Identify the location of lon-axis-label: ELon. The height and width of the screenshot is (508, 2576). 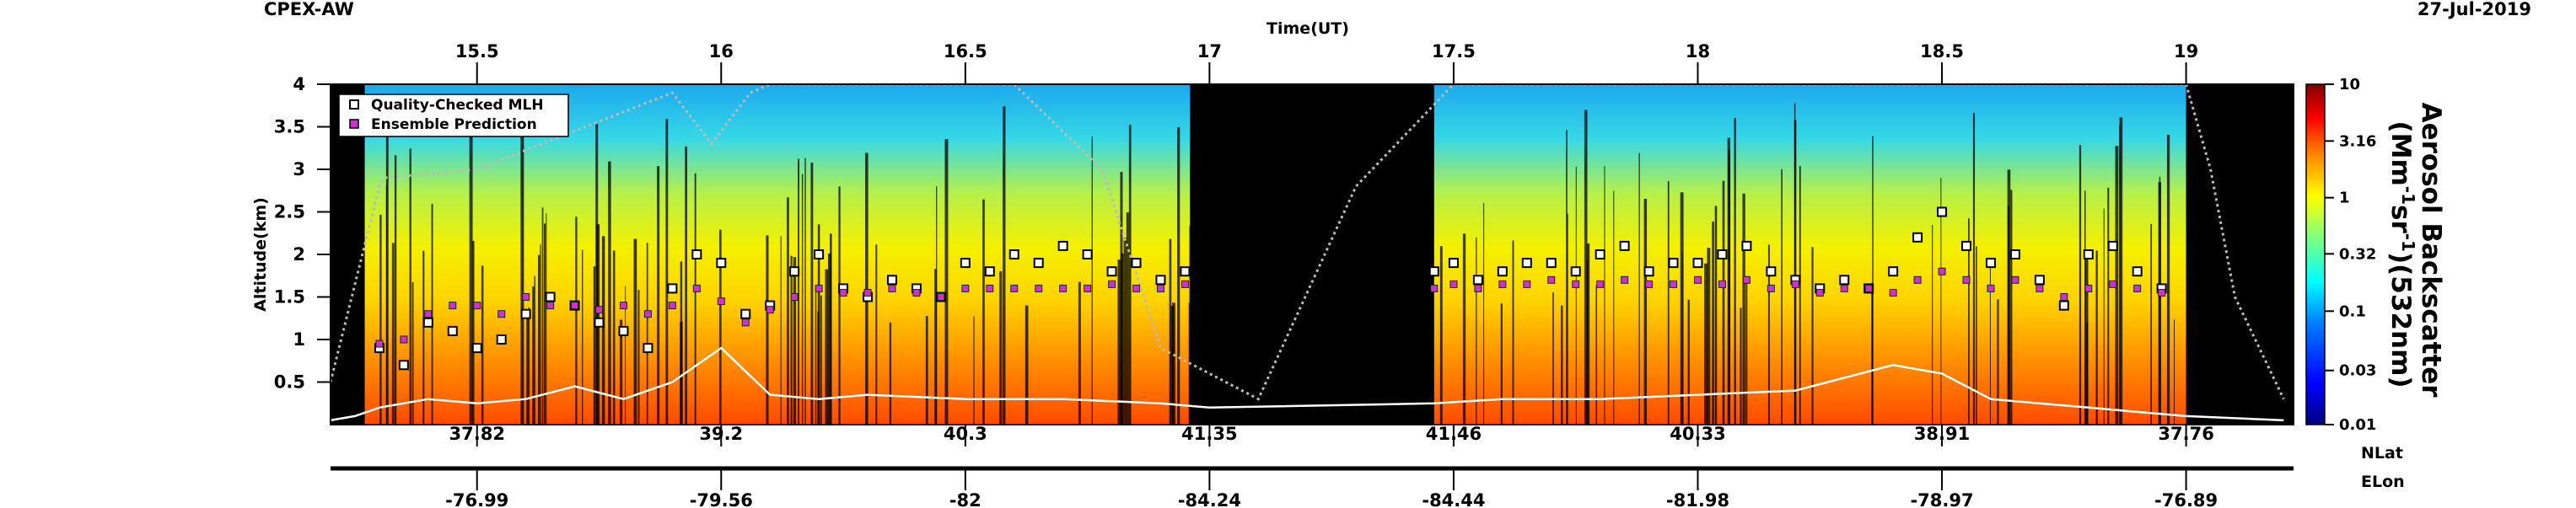
(2383, 482).